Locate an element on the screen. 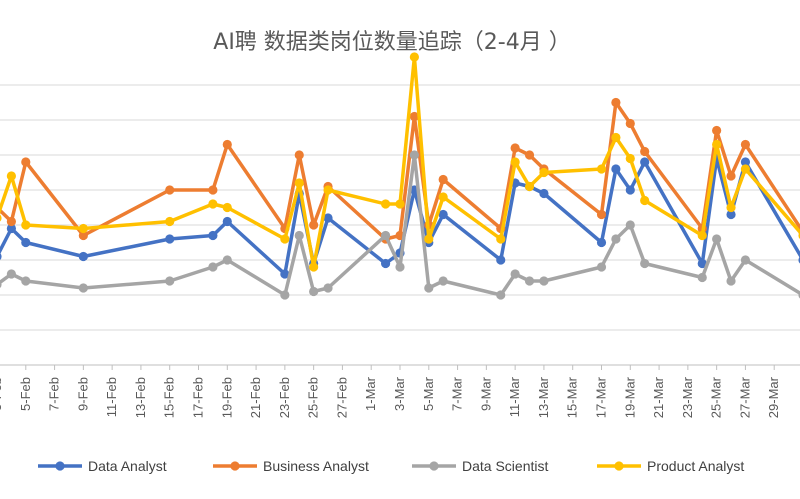 The height and width of the screenshot is (499, 800). x-tick-label: 25-Mar is located at coordinates (716, 397).